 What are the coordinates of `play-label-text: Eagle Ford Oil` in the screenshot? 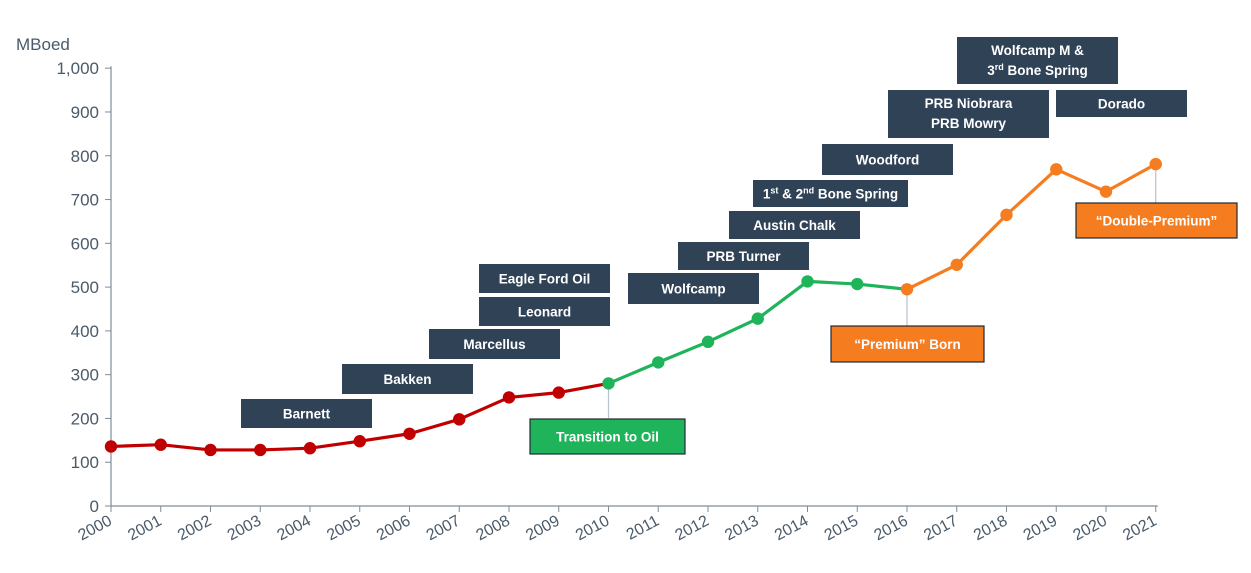 It's located at (545, 279).